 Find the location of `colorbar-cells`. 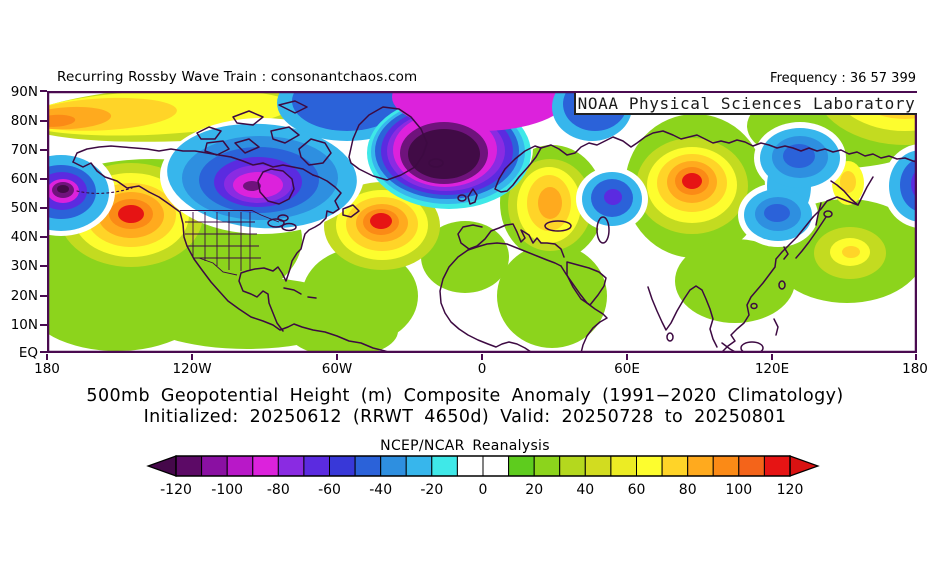

colorbar-cells is located at coordinates (483, 466).